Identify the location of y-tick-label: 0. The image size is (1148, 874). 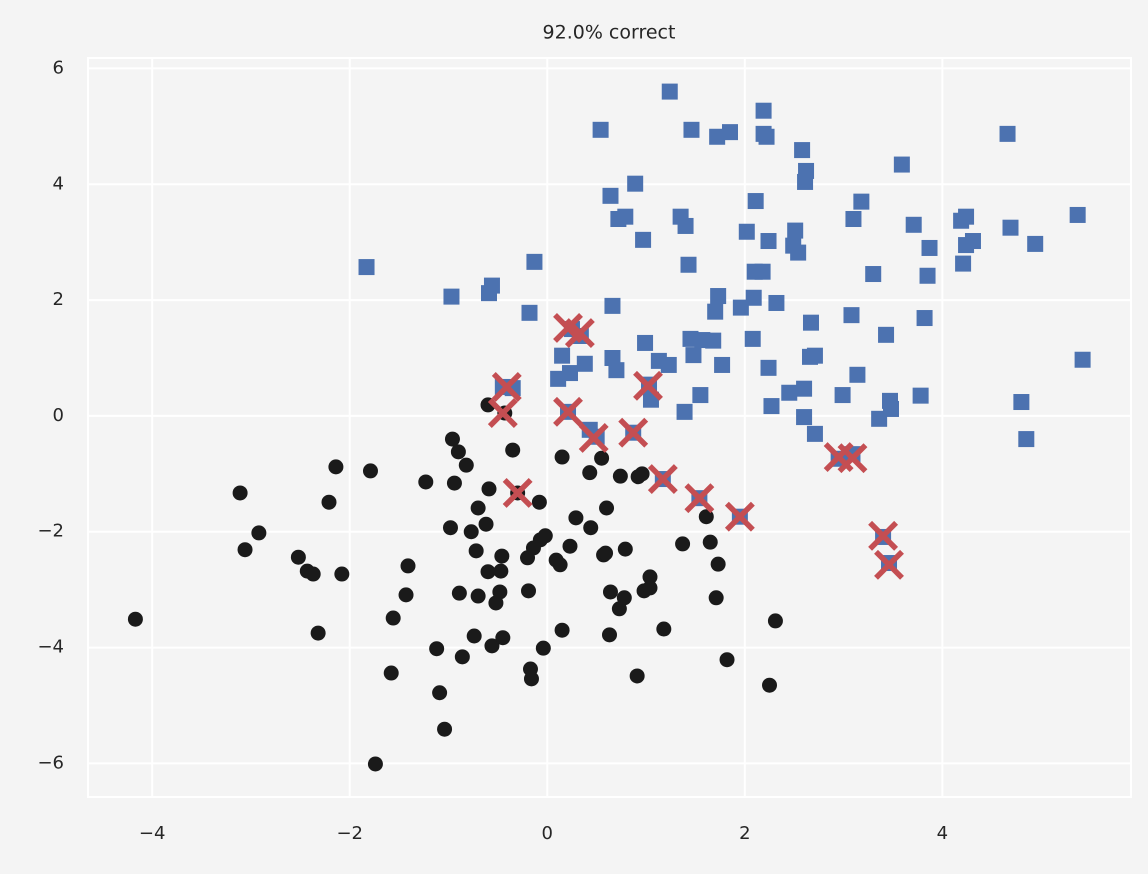
(58, 415).